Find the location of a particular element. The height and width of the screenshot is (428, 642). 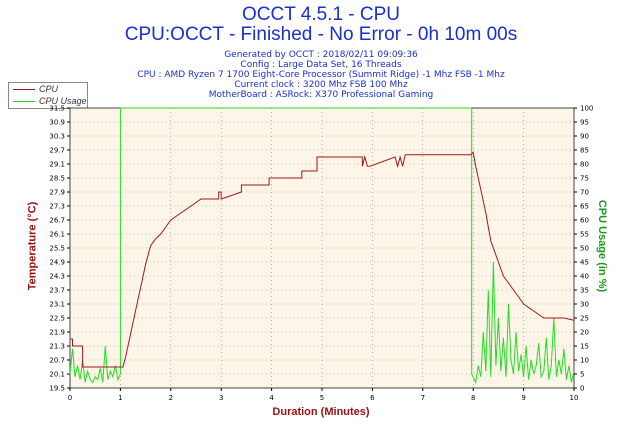

x-tick-label: 10 is located at coordinates (574, 398).